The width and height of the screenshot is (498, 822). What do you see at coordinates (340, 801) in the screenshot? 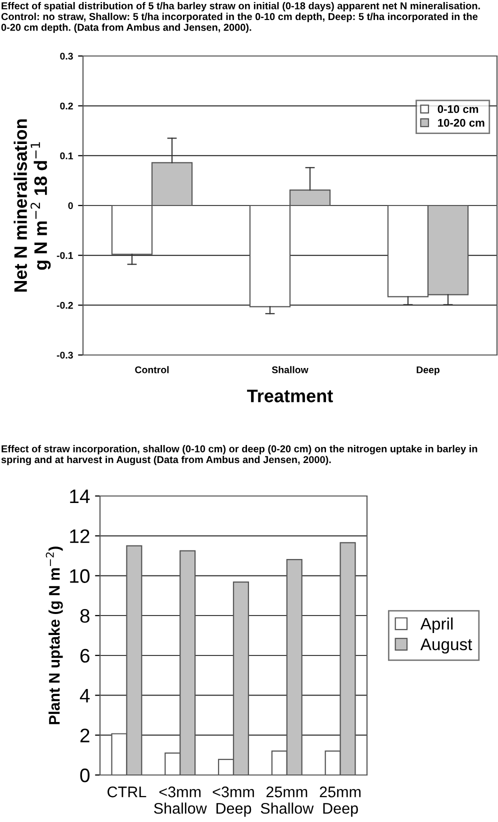
I see `x-tick-label: 25mm Deep` at bounding box center [340, 801].